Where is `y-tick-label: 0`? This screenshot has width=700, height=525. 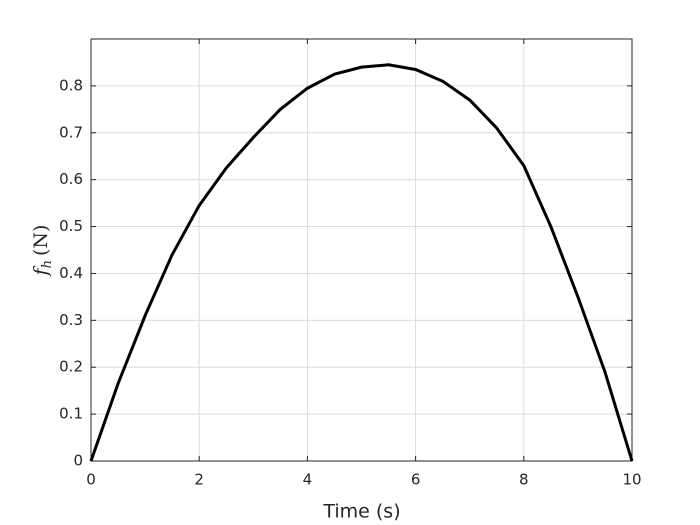
y-tick-label: 0 is located at coordinates (78, 461).